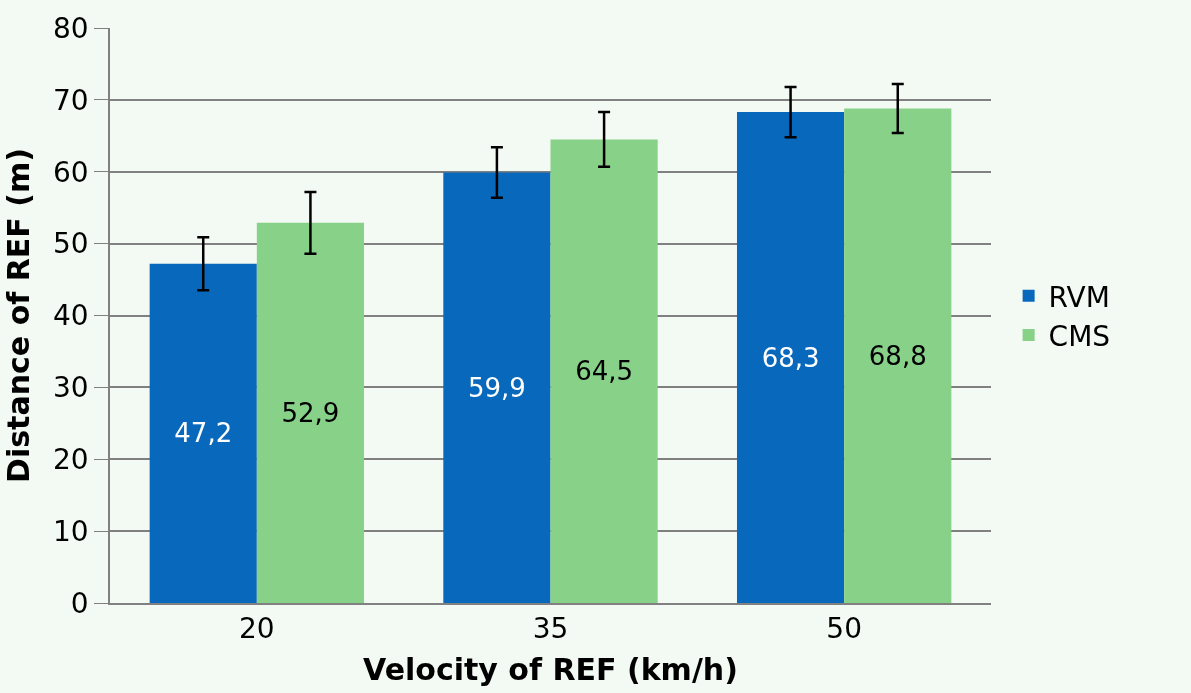 The height and width of the screenshot is (693, 1191). Describe the element at coordinates (550, 629) in the screenshot. I see `x-tick-label: 35` at that location.